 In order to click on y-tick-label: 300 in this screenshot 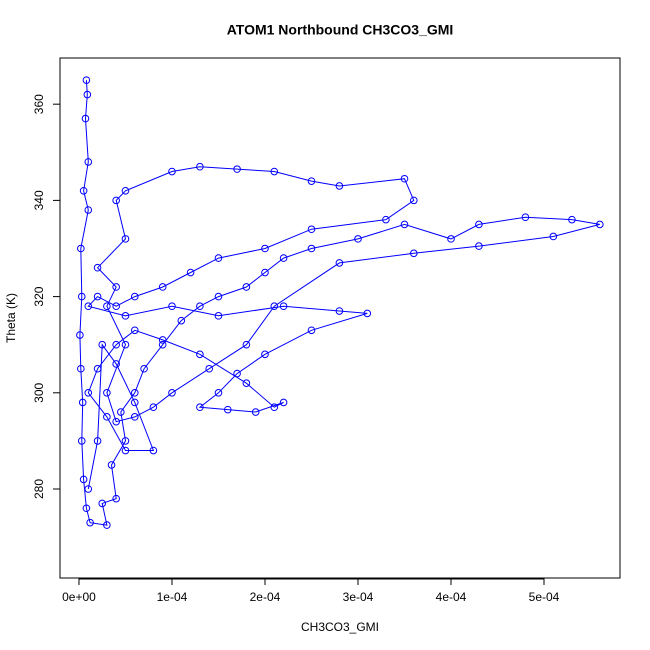, I will do `click(39, 392)`.